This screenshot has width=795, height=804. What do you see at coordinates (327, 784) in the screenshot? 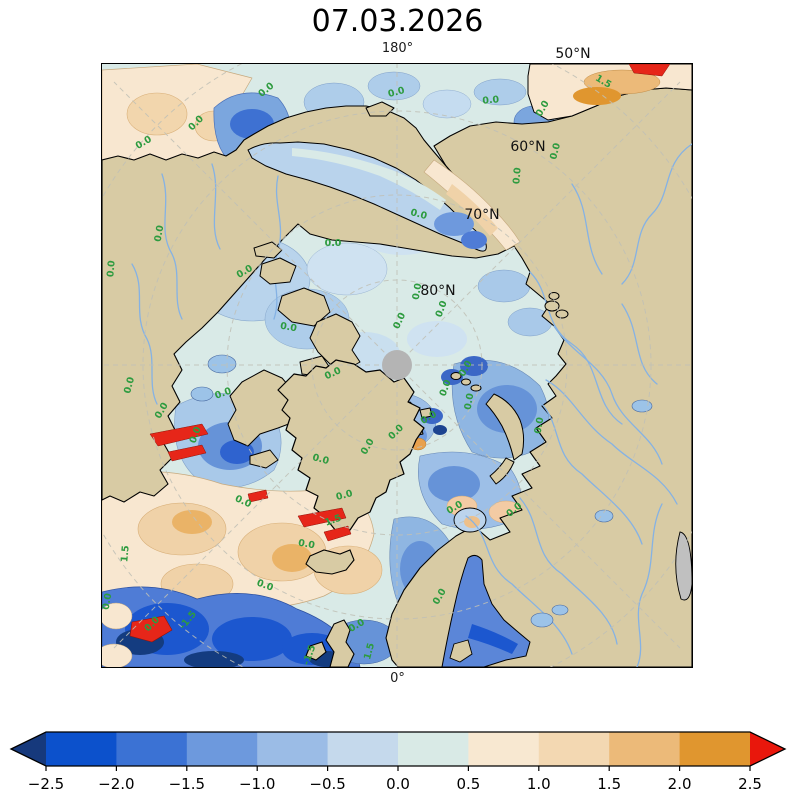
I see `colorbar-tick-label: −0.5` at bounding box center [327, 784].